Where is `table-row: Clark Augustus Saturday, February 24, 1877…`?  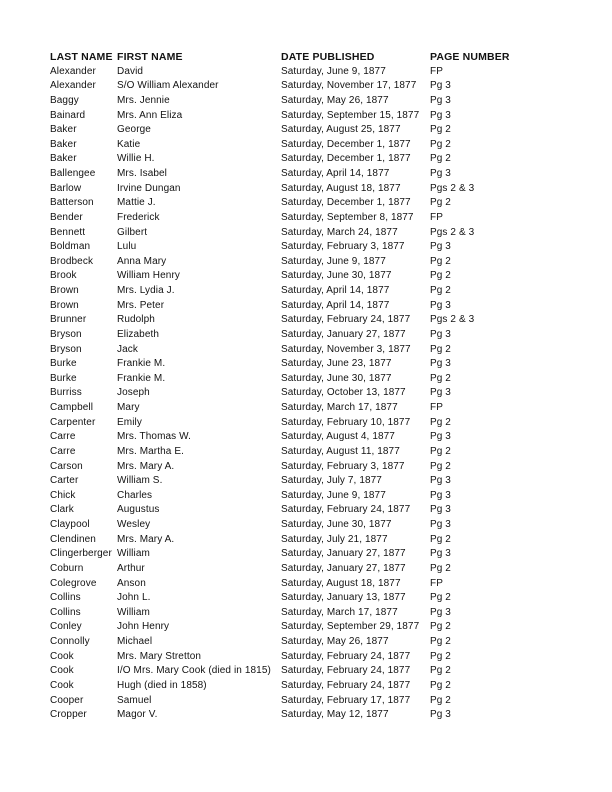 table-row: Clark Augustus Saturday, February 24, 1877… is located at coordinates (306, 510).